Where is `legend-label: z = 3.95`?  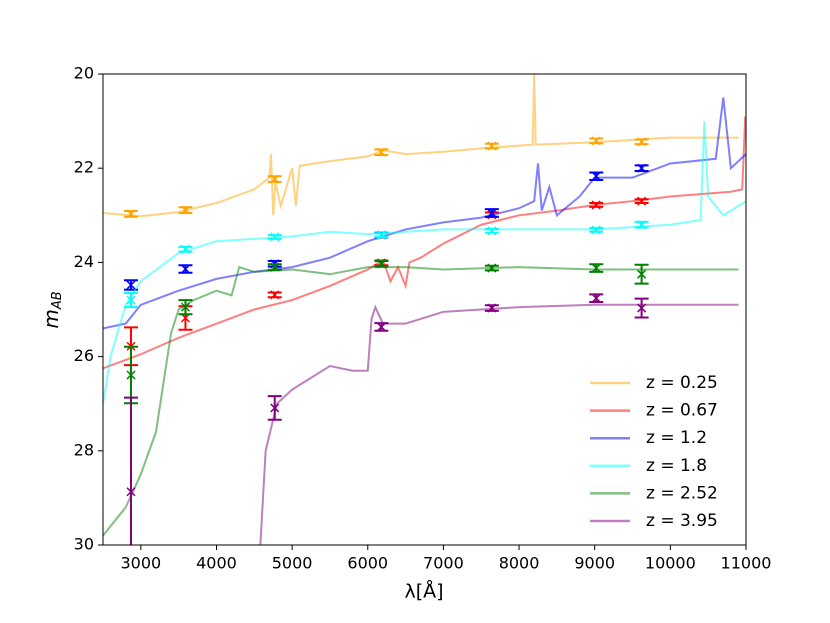 legend-label: z = 3.95 is located at coordinates (682, 521).